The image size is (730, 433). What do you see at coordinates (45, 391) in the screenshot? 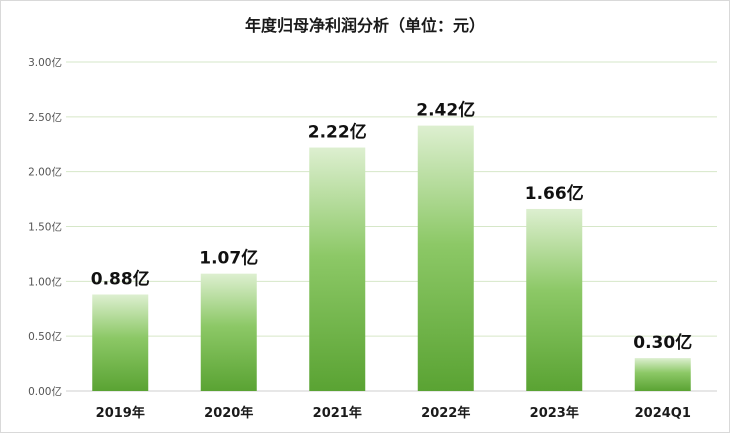
I see `y-tick-label: 0.00亿` at bounding box center [45, 391].